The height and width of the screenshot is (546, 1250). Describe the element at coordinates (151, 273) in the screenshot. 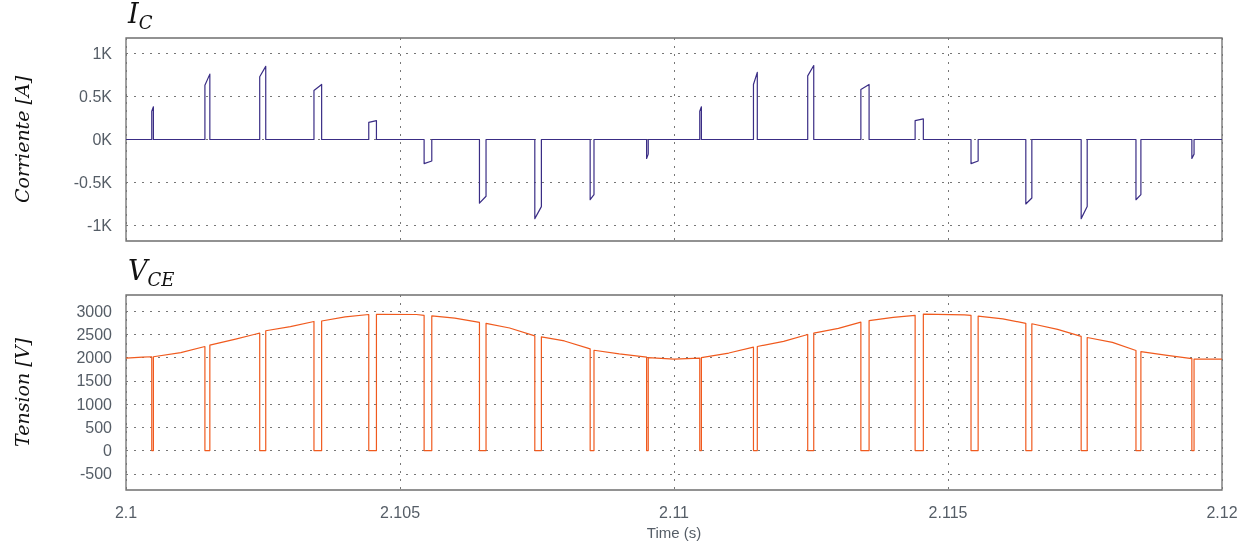

I see `chart-title: V$_{CE}$` at that location.